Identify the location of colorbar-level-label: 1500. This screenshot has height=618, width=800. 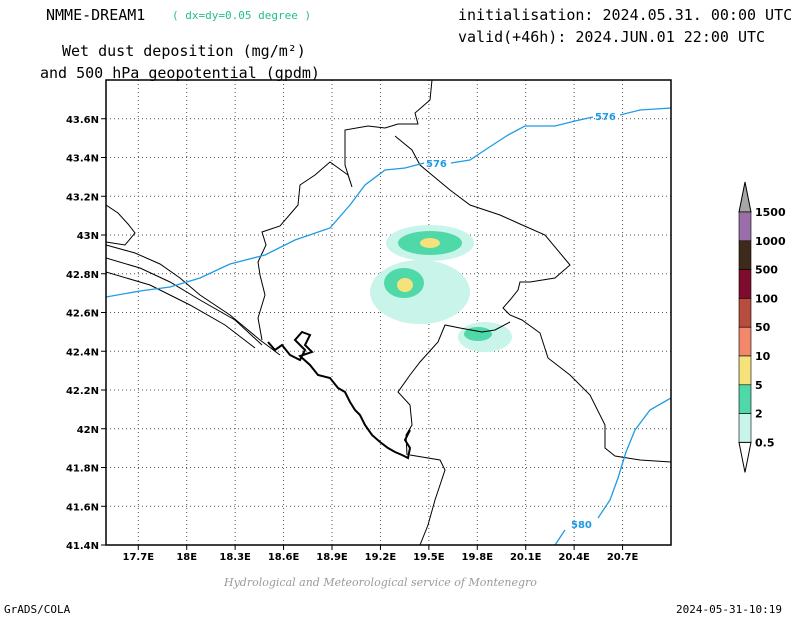
(770, 212).